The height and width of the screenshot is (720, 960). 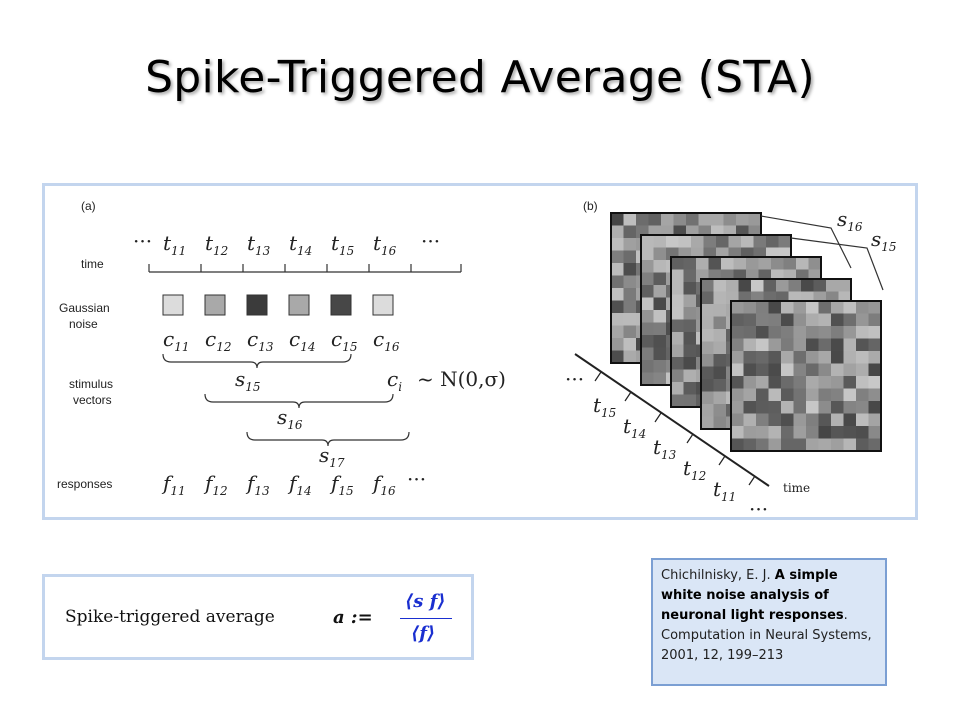 I want to click on noise-label-c13: c13, so click(x=260, y=340).